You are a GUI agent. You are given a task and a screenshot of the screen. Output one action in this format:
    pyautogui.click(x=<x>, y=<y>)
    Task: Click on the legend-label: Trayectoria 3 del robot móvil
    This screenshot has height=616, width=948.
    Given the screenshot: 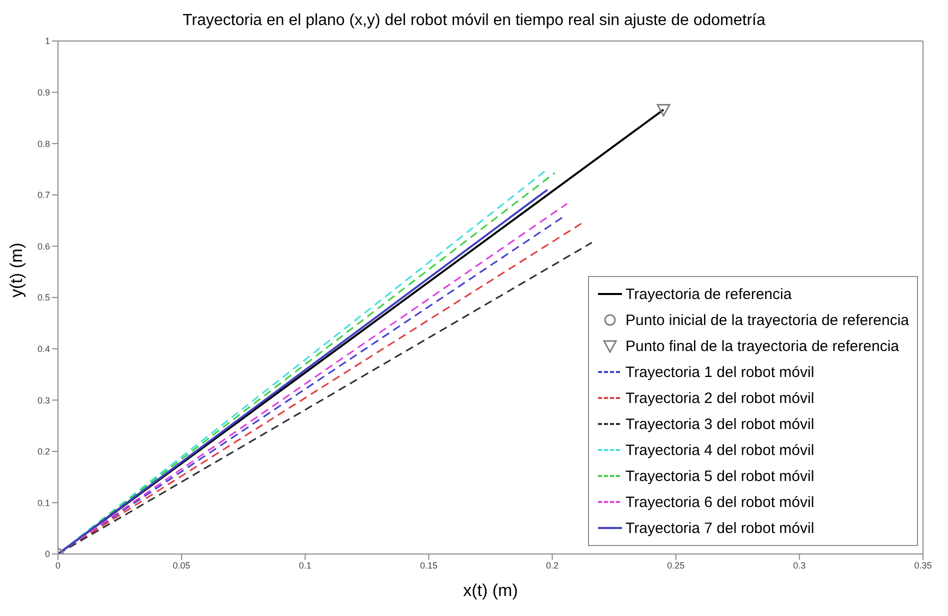 What is the action you would take?
    pyautogui.click(x=720, y=424)
    